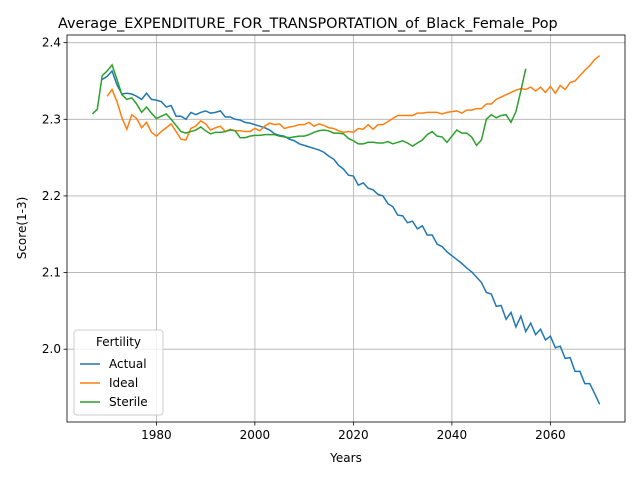  I want to click on legend-title: Fertility, so click(118, 342).